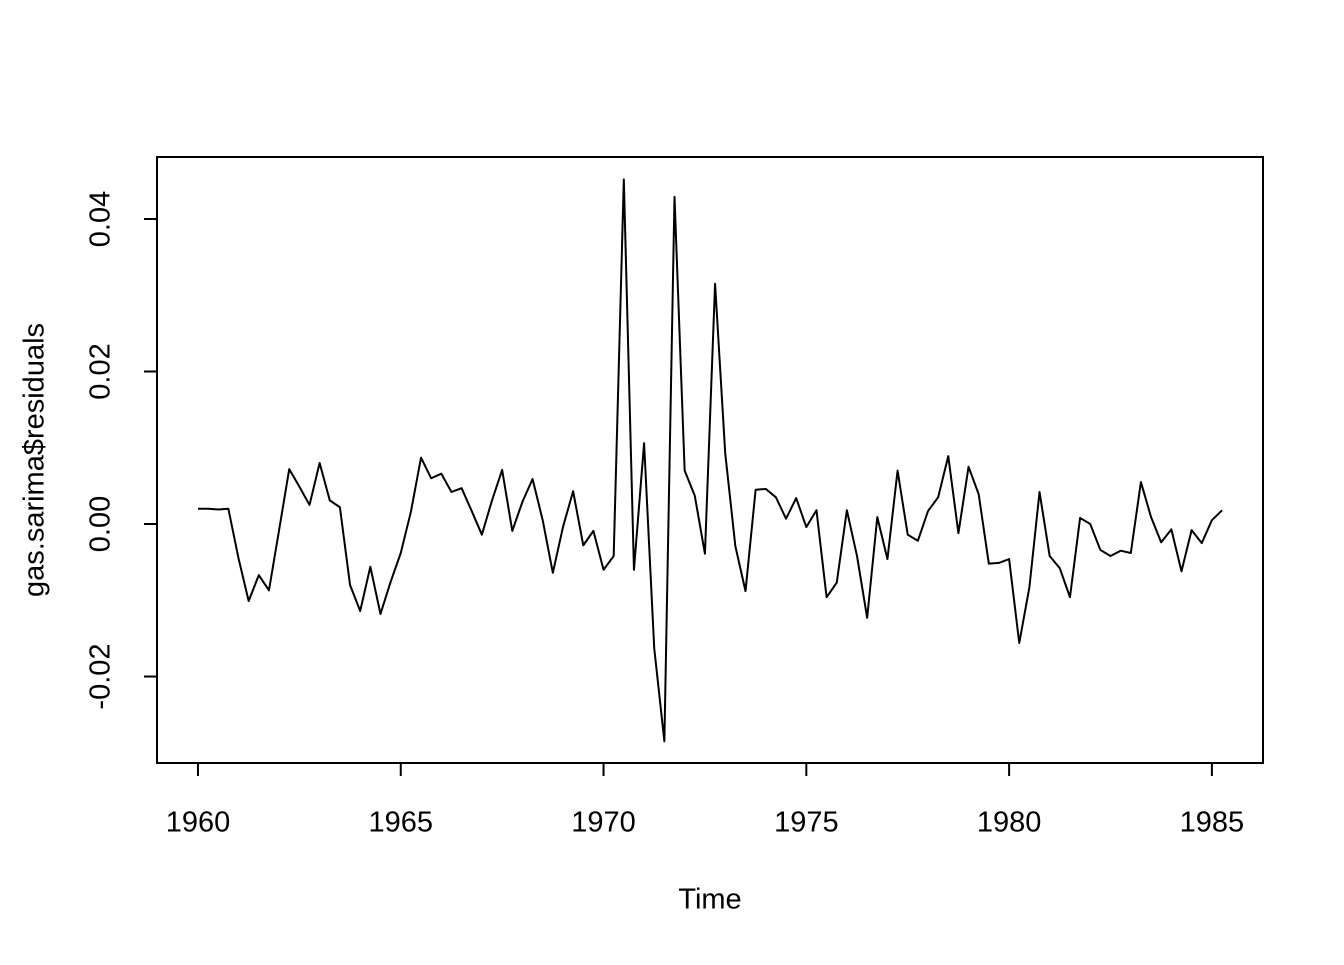 The width and height of the screenshot is (1344, 965). What do you see at coordinates (709, 900) in the screenshot?
I see `x-axis-label: Time` at bounding box center [709, 900].